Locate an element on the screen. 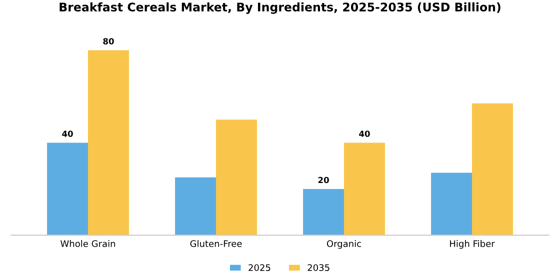 This screenshot has height=280, width=560. chart-title: Breakfast Cereals Market, By Ingredients, 2025-2035 (USD Billion) is located at coordinates (280, 8).